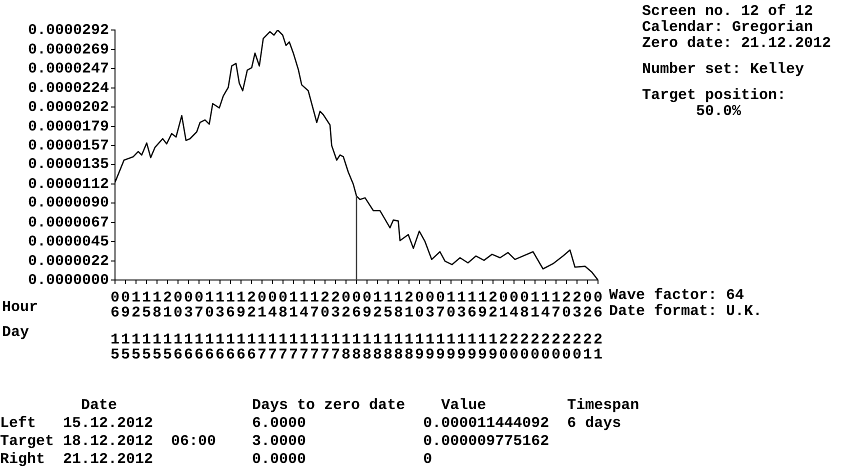  I want to click on x-tick-label: 10, so click(451, 305).